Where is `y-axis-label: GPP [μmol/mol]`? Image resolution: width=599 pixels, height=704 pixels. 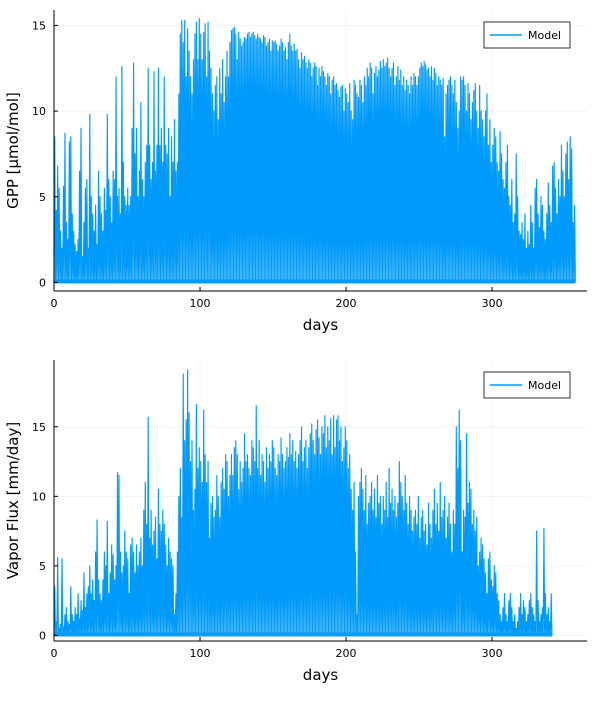
y-axis-label: GPP [μmol/mol] is located at coordinates (13, 150).